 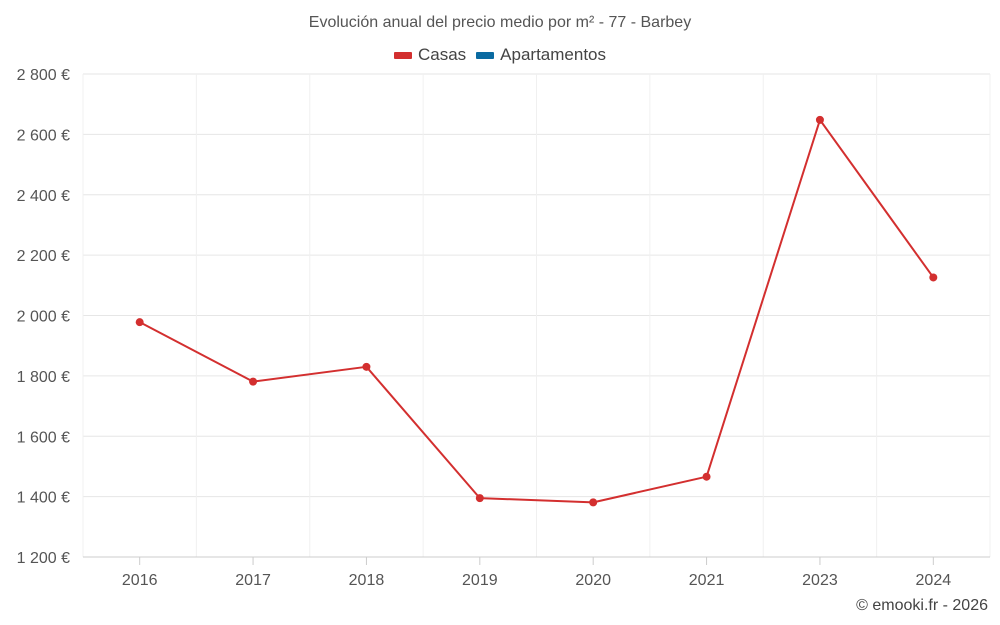 I want to click on y-tick-label: 2 000 €, so click(x=43, y=317).